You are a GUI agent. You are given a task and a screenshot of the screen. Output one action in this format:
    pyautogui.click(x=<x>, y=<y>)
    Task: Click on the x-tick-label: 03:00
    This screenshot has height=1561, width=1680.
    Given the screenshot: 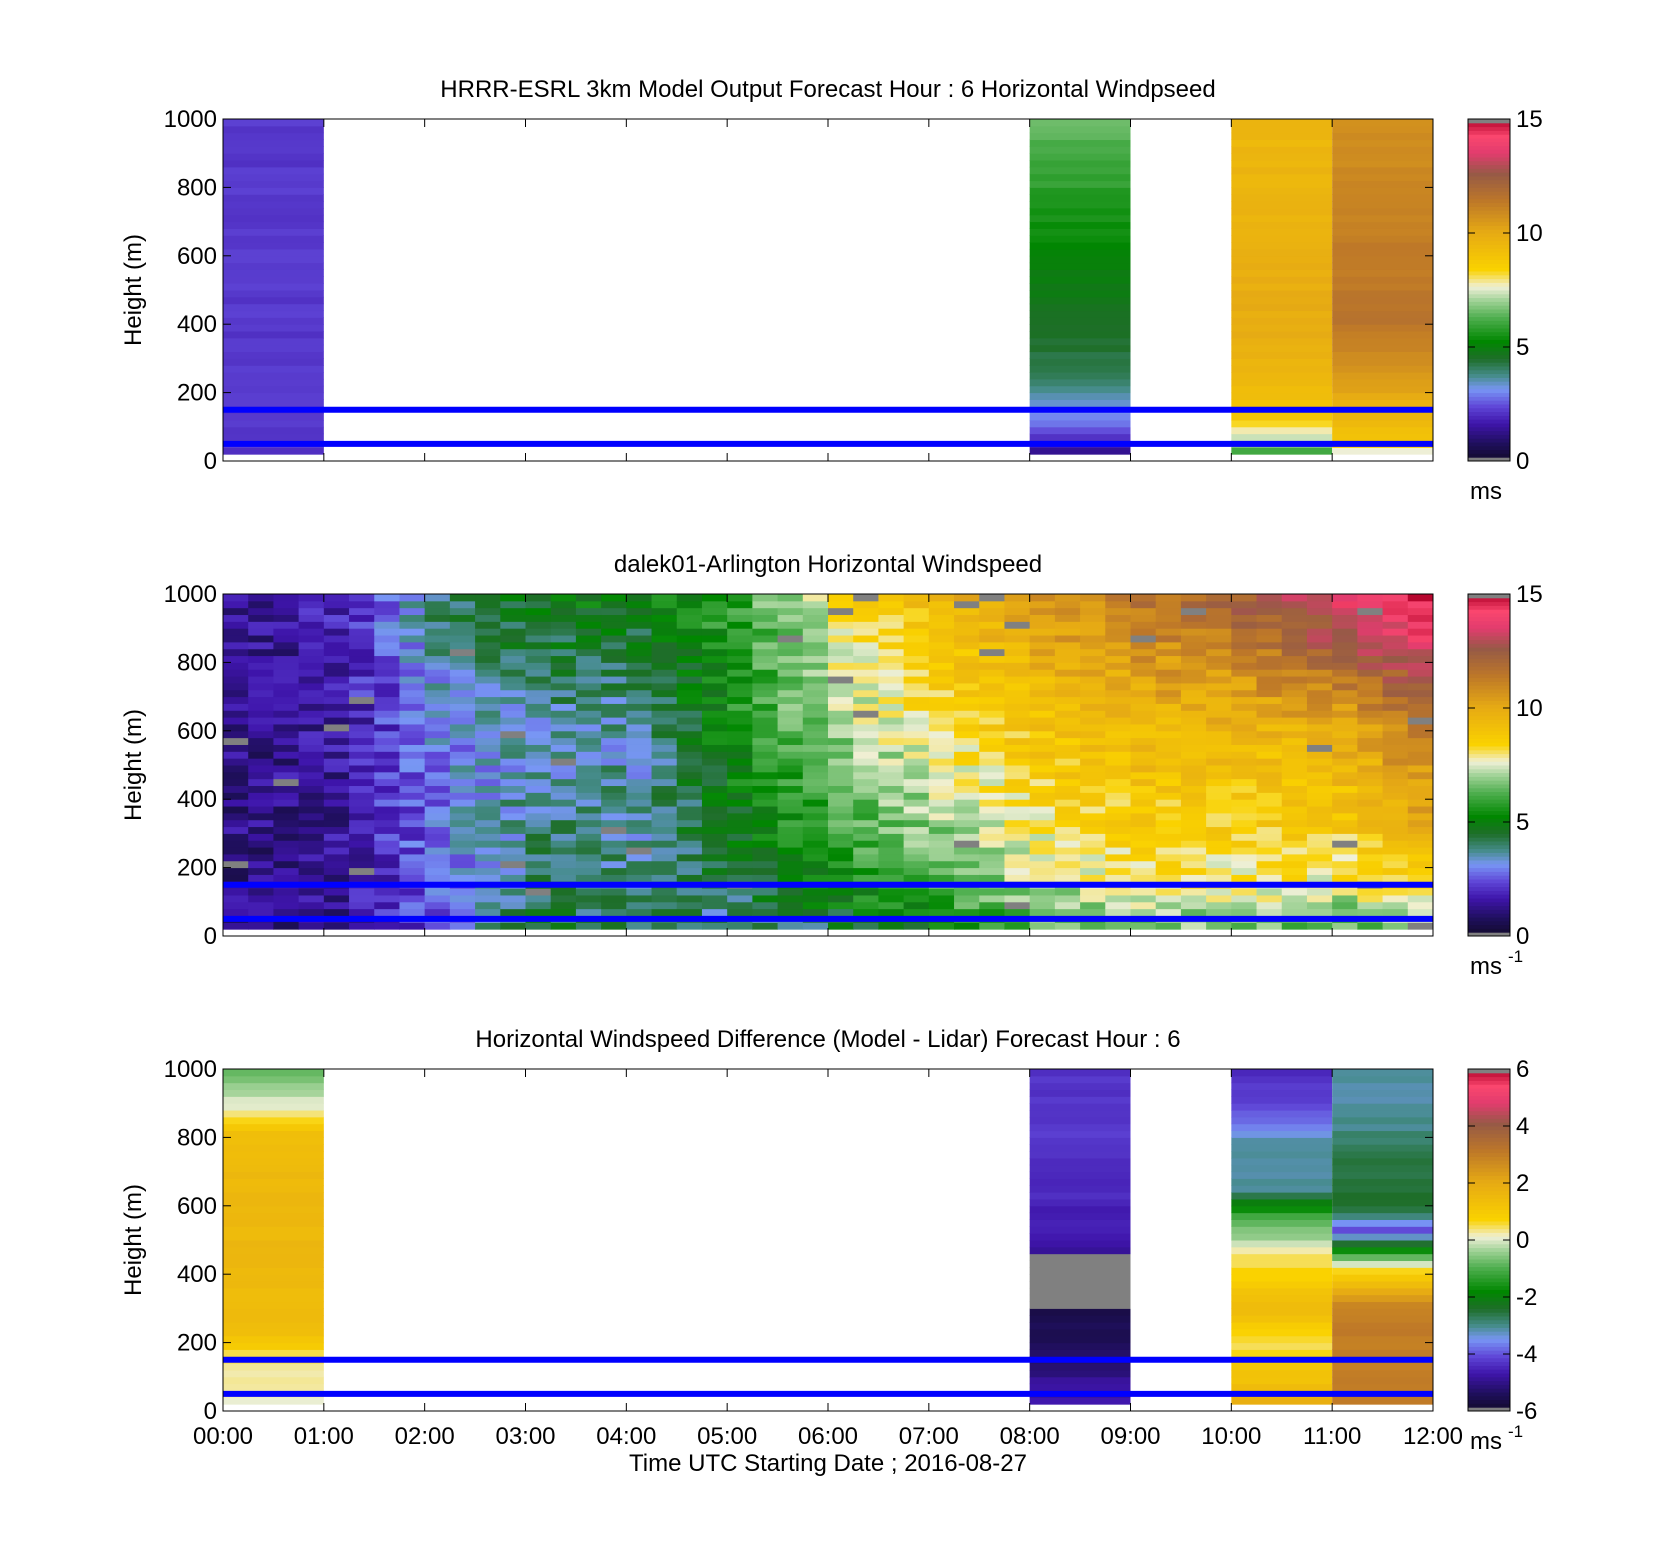 What is the action you would take?
    pyautogui.click(x=525, y=1436)
    